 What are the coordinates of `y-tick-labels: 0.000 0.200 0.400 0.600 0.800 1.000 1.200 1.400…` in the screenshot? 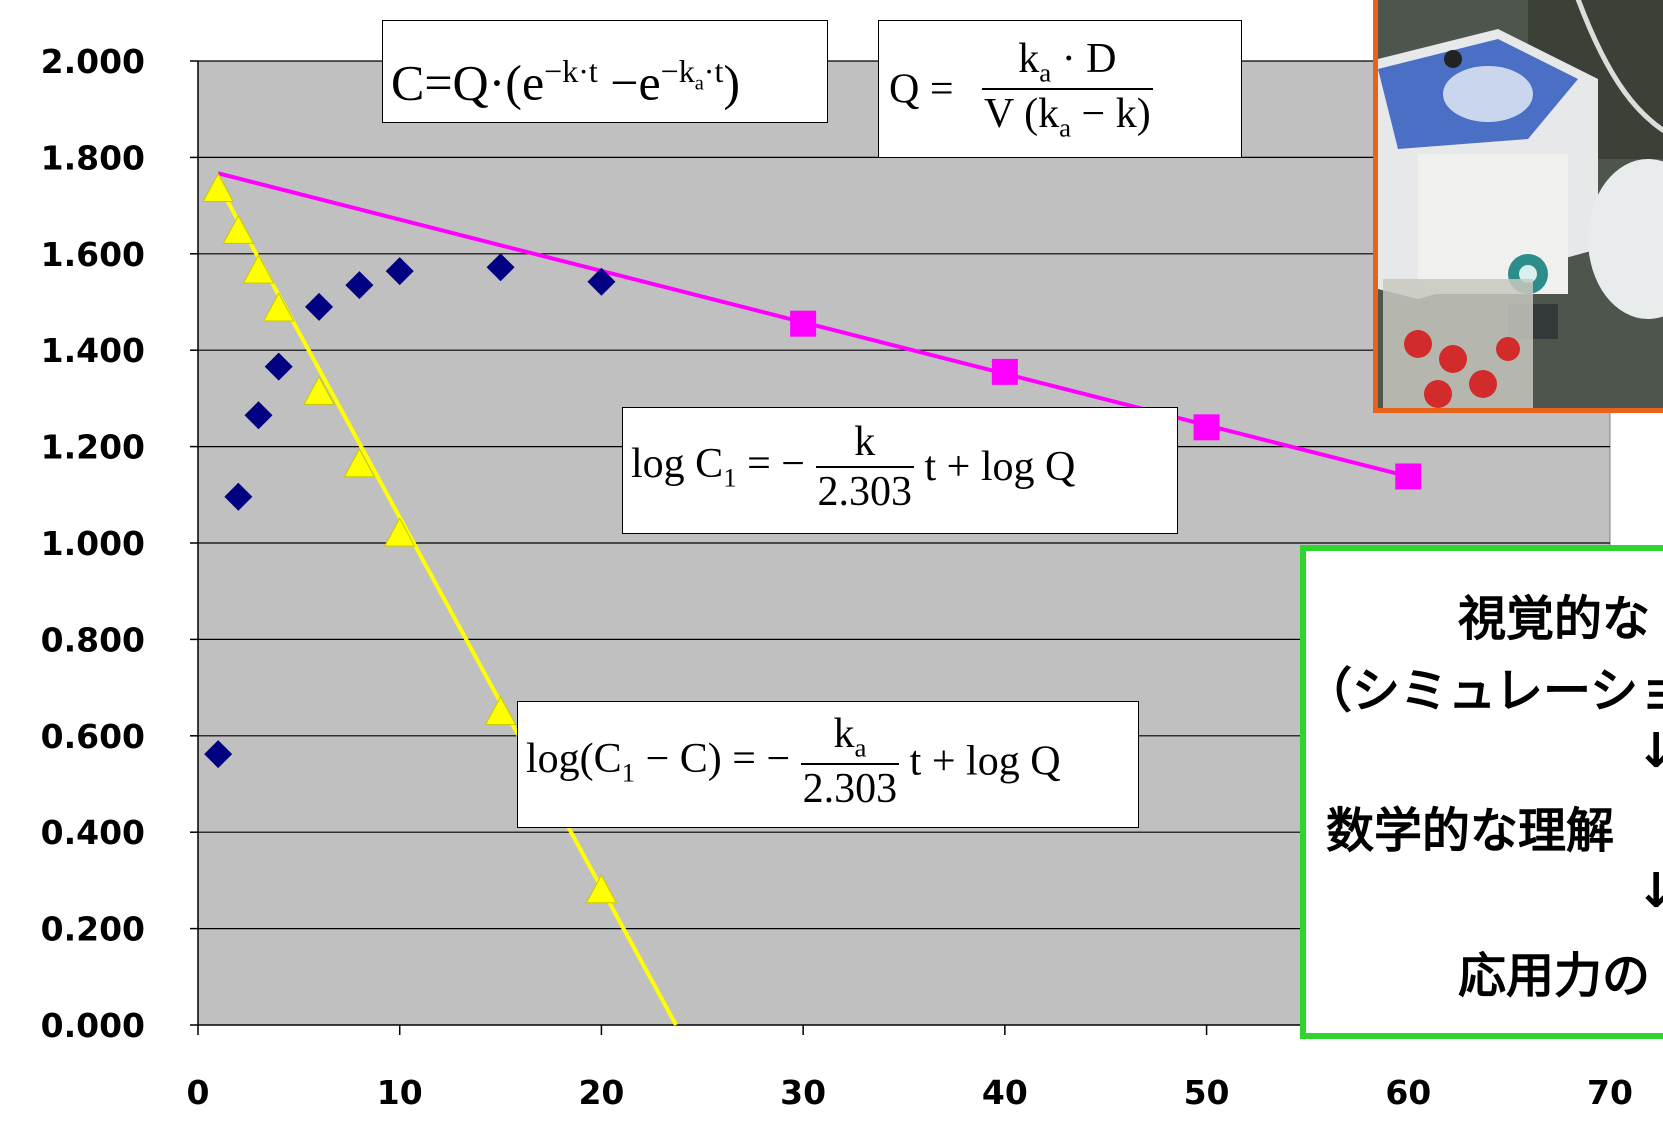 It's located at (93, 543).